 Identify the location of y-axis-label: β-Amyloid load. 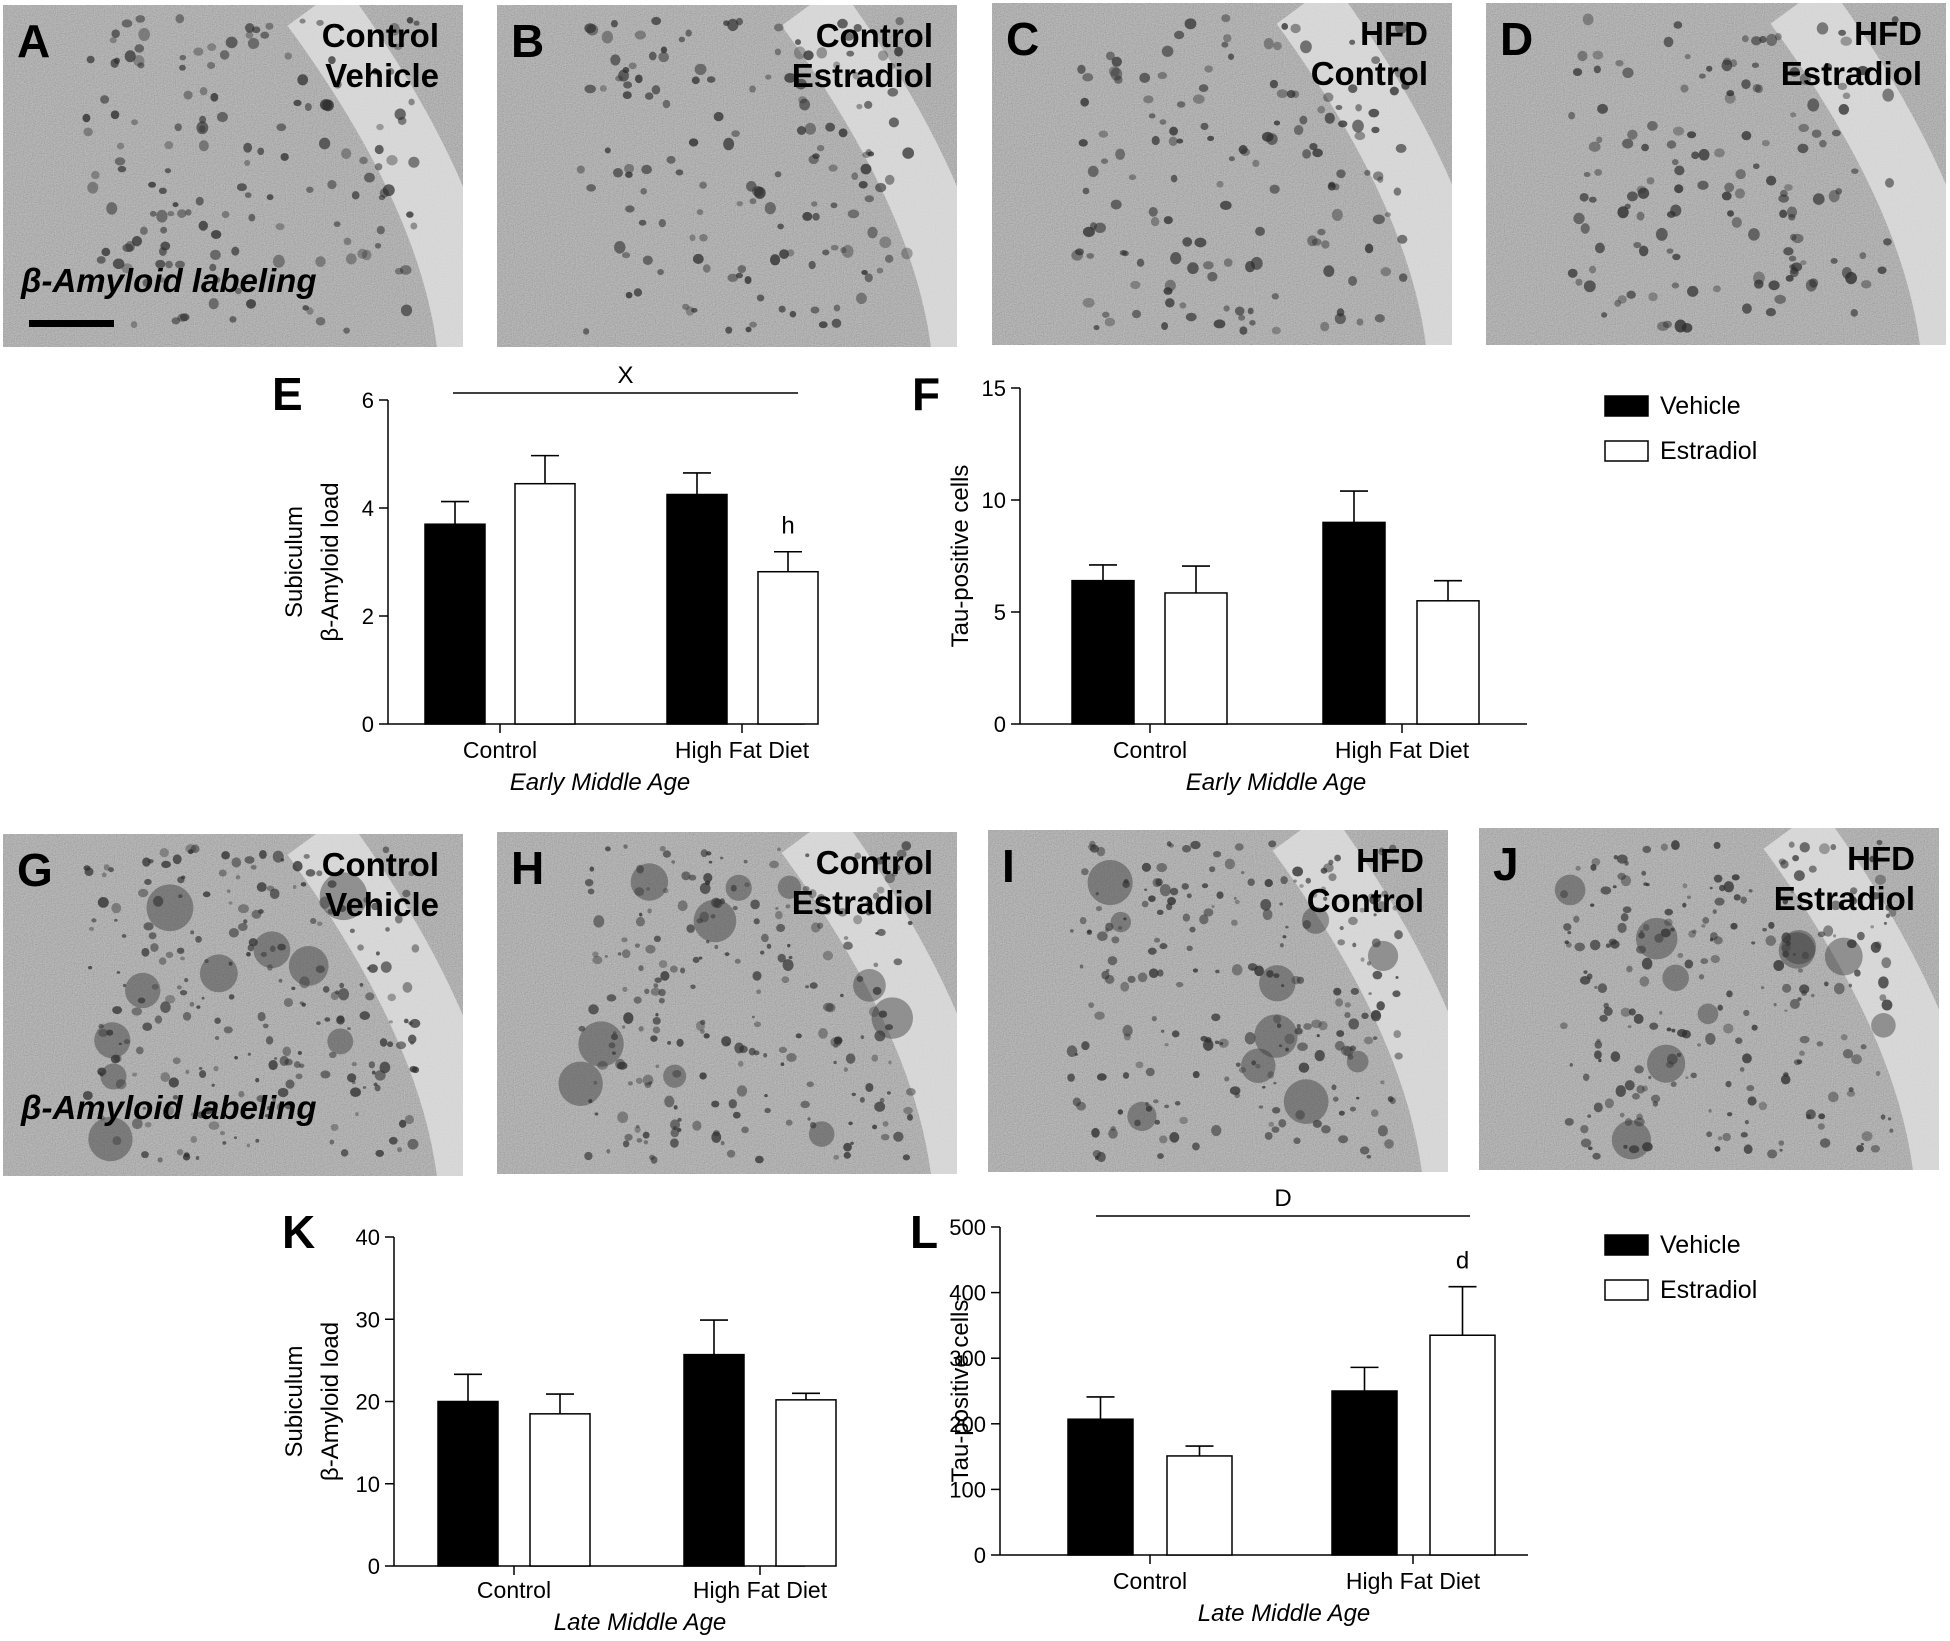
(330, 1401).